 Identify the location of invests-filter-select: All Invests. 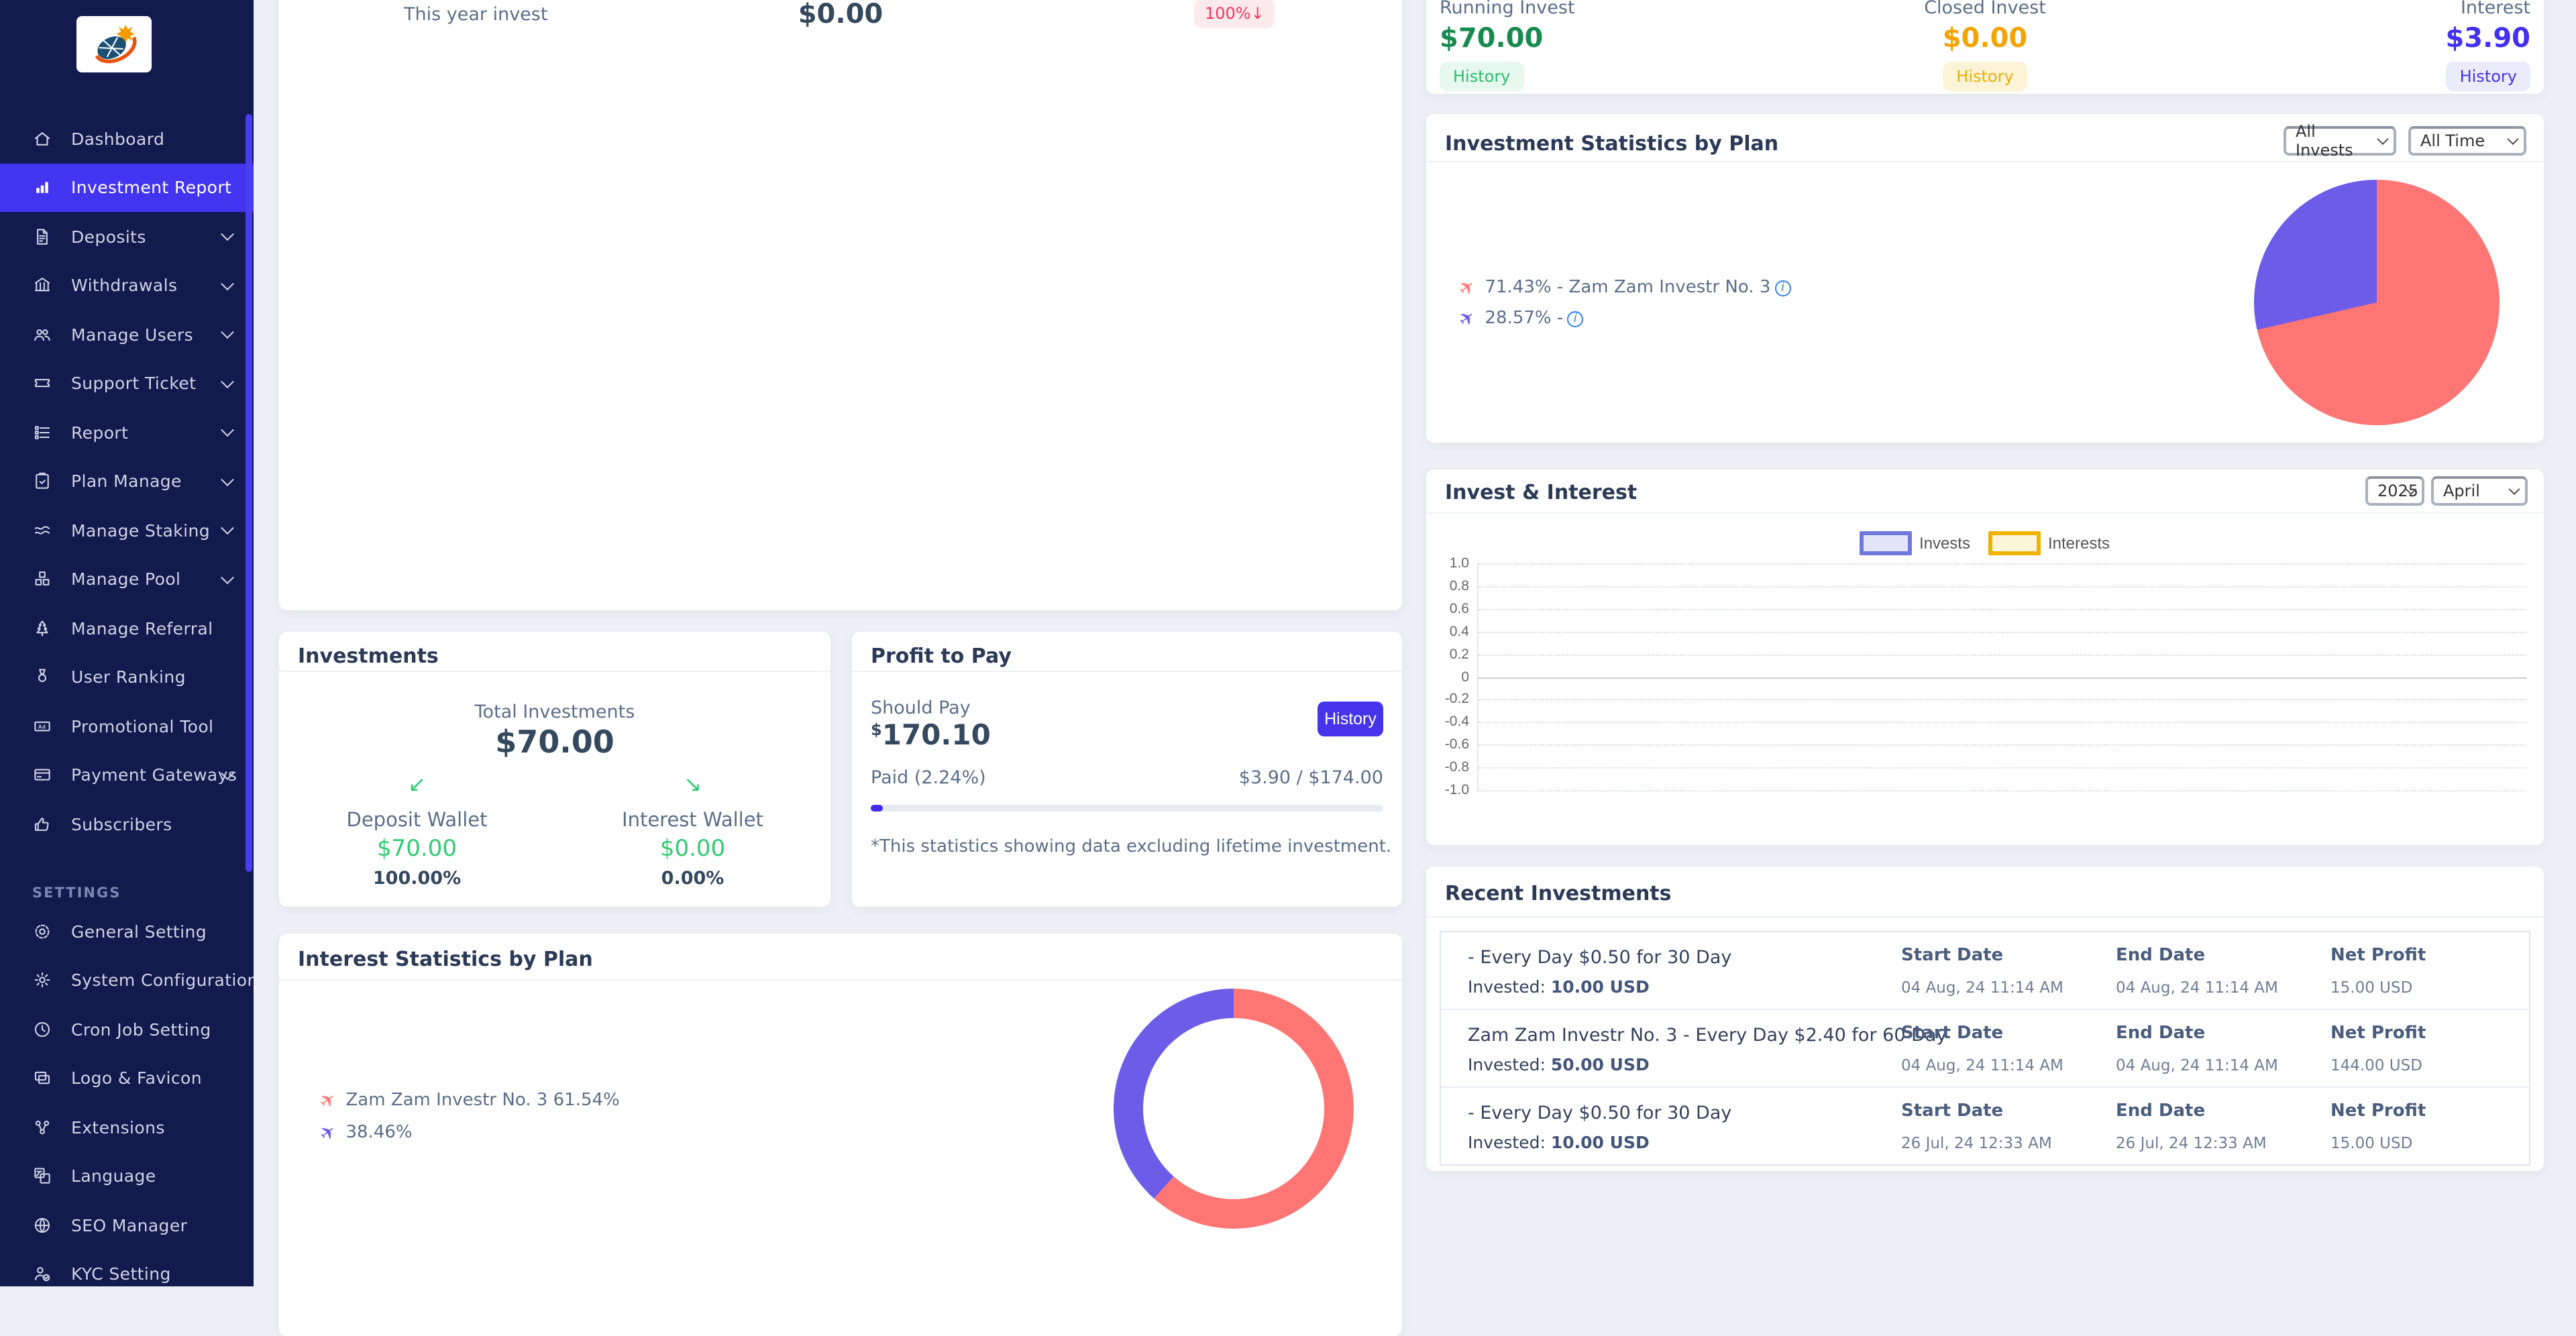
(2340, 141).